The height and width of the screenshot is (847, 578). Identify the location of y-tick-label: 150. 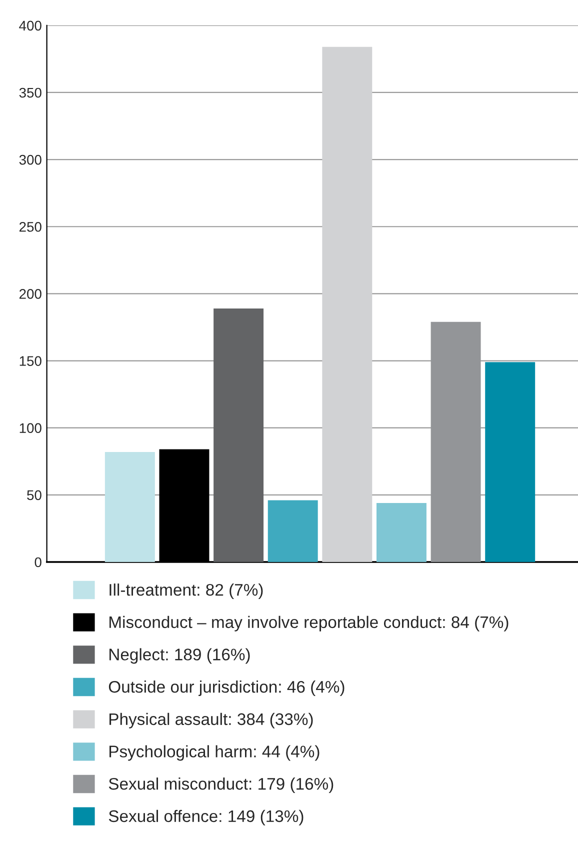
(31, 361).